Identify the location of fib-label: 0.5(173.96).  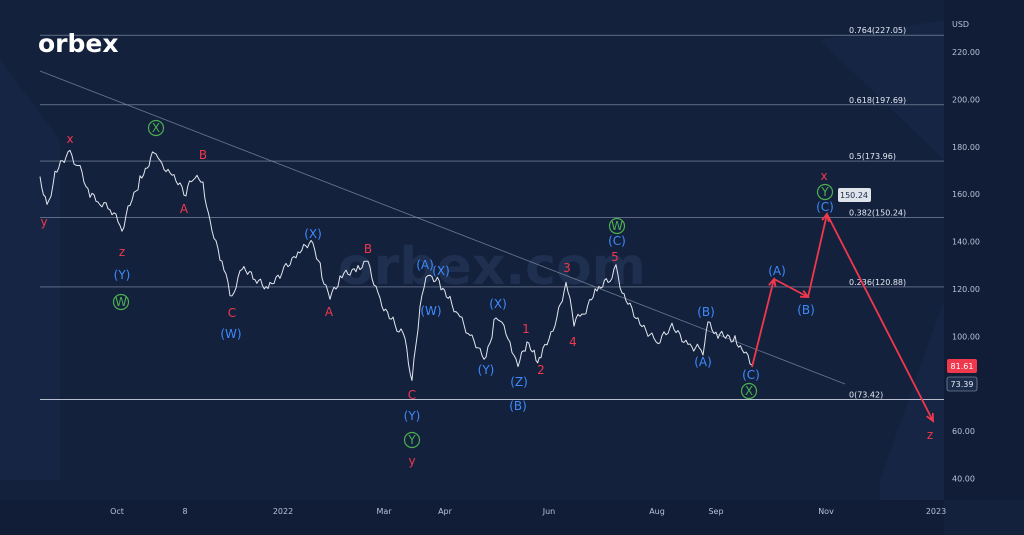
(872, 156).